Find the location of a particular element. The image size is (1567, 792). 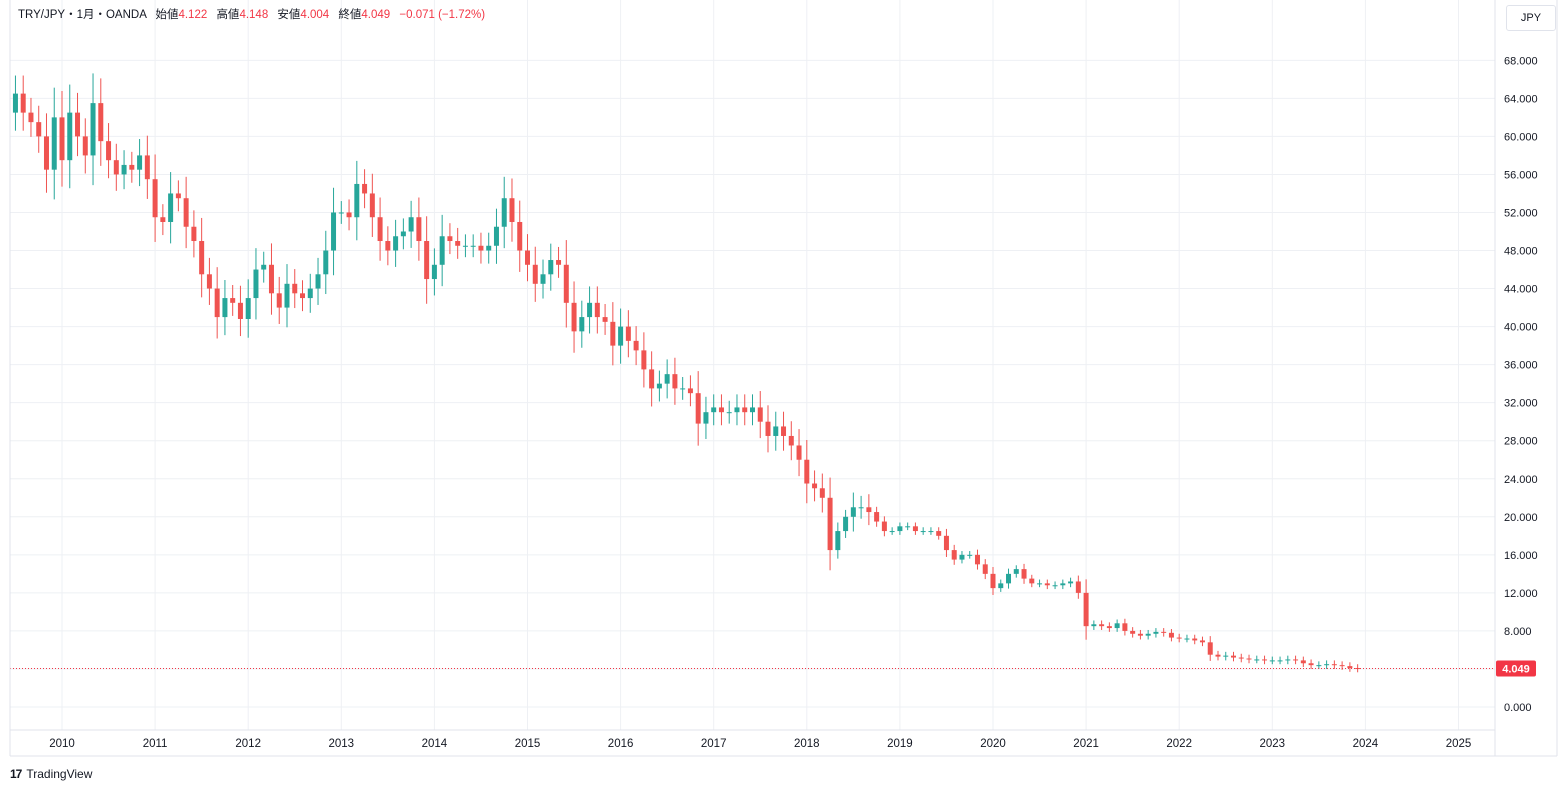

price-tick-label: 60.000 is located at coordinates (1521, 137).